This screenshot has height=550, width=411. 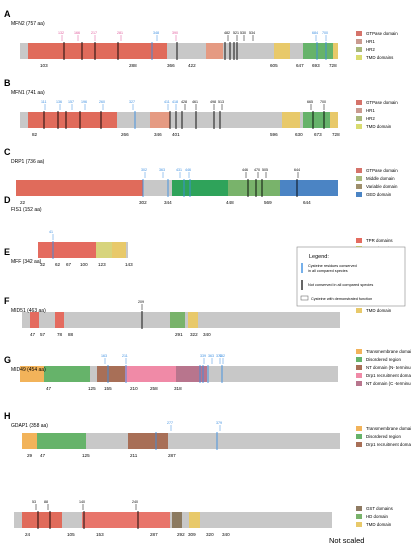 What do you see at coordinates (192, 65) in the screenshot?
I see `domain-boundary-label: 422` at bounding box center [192, 65].